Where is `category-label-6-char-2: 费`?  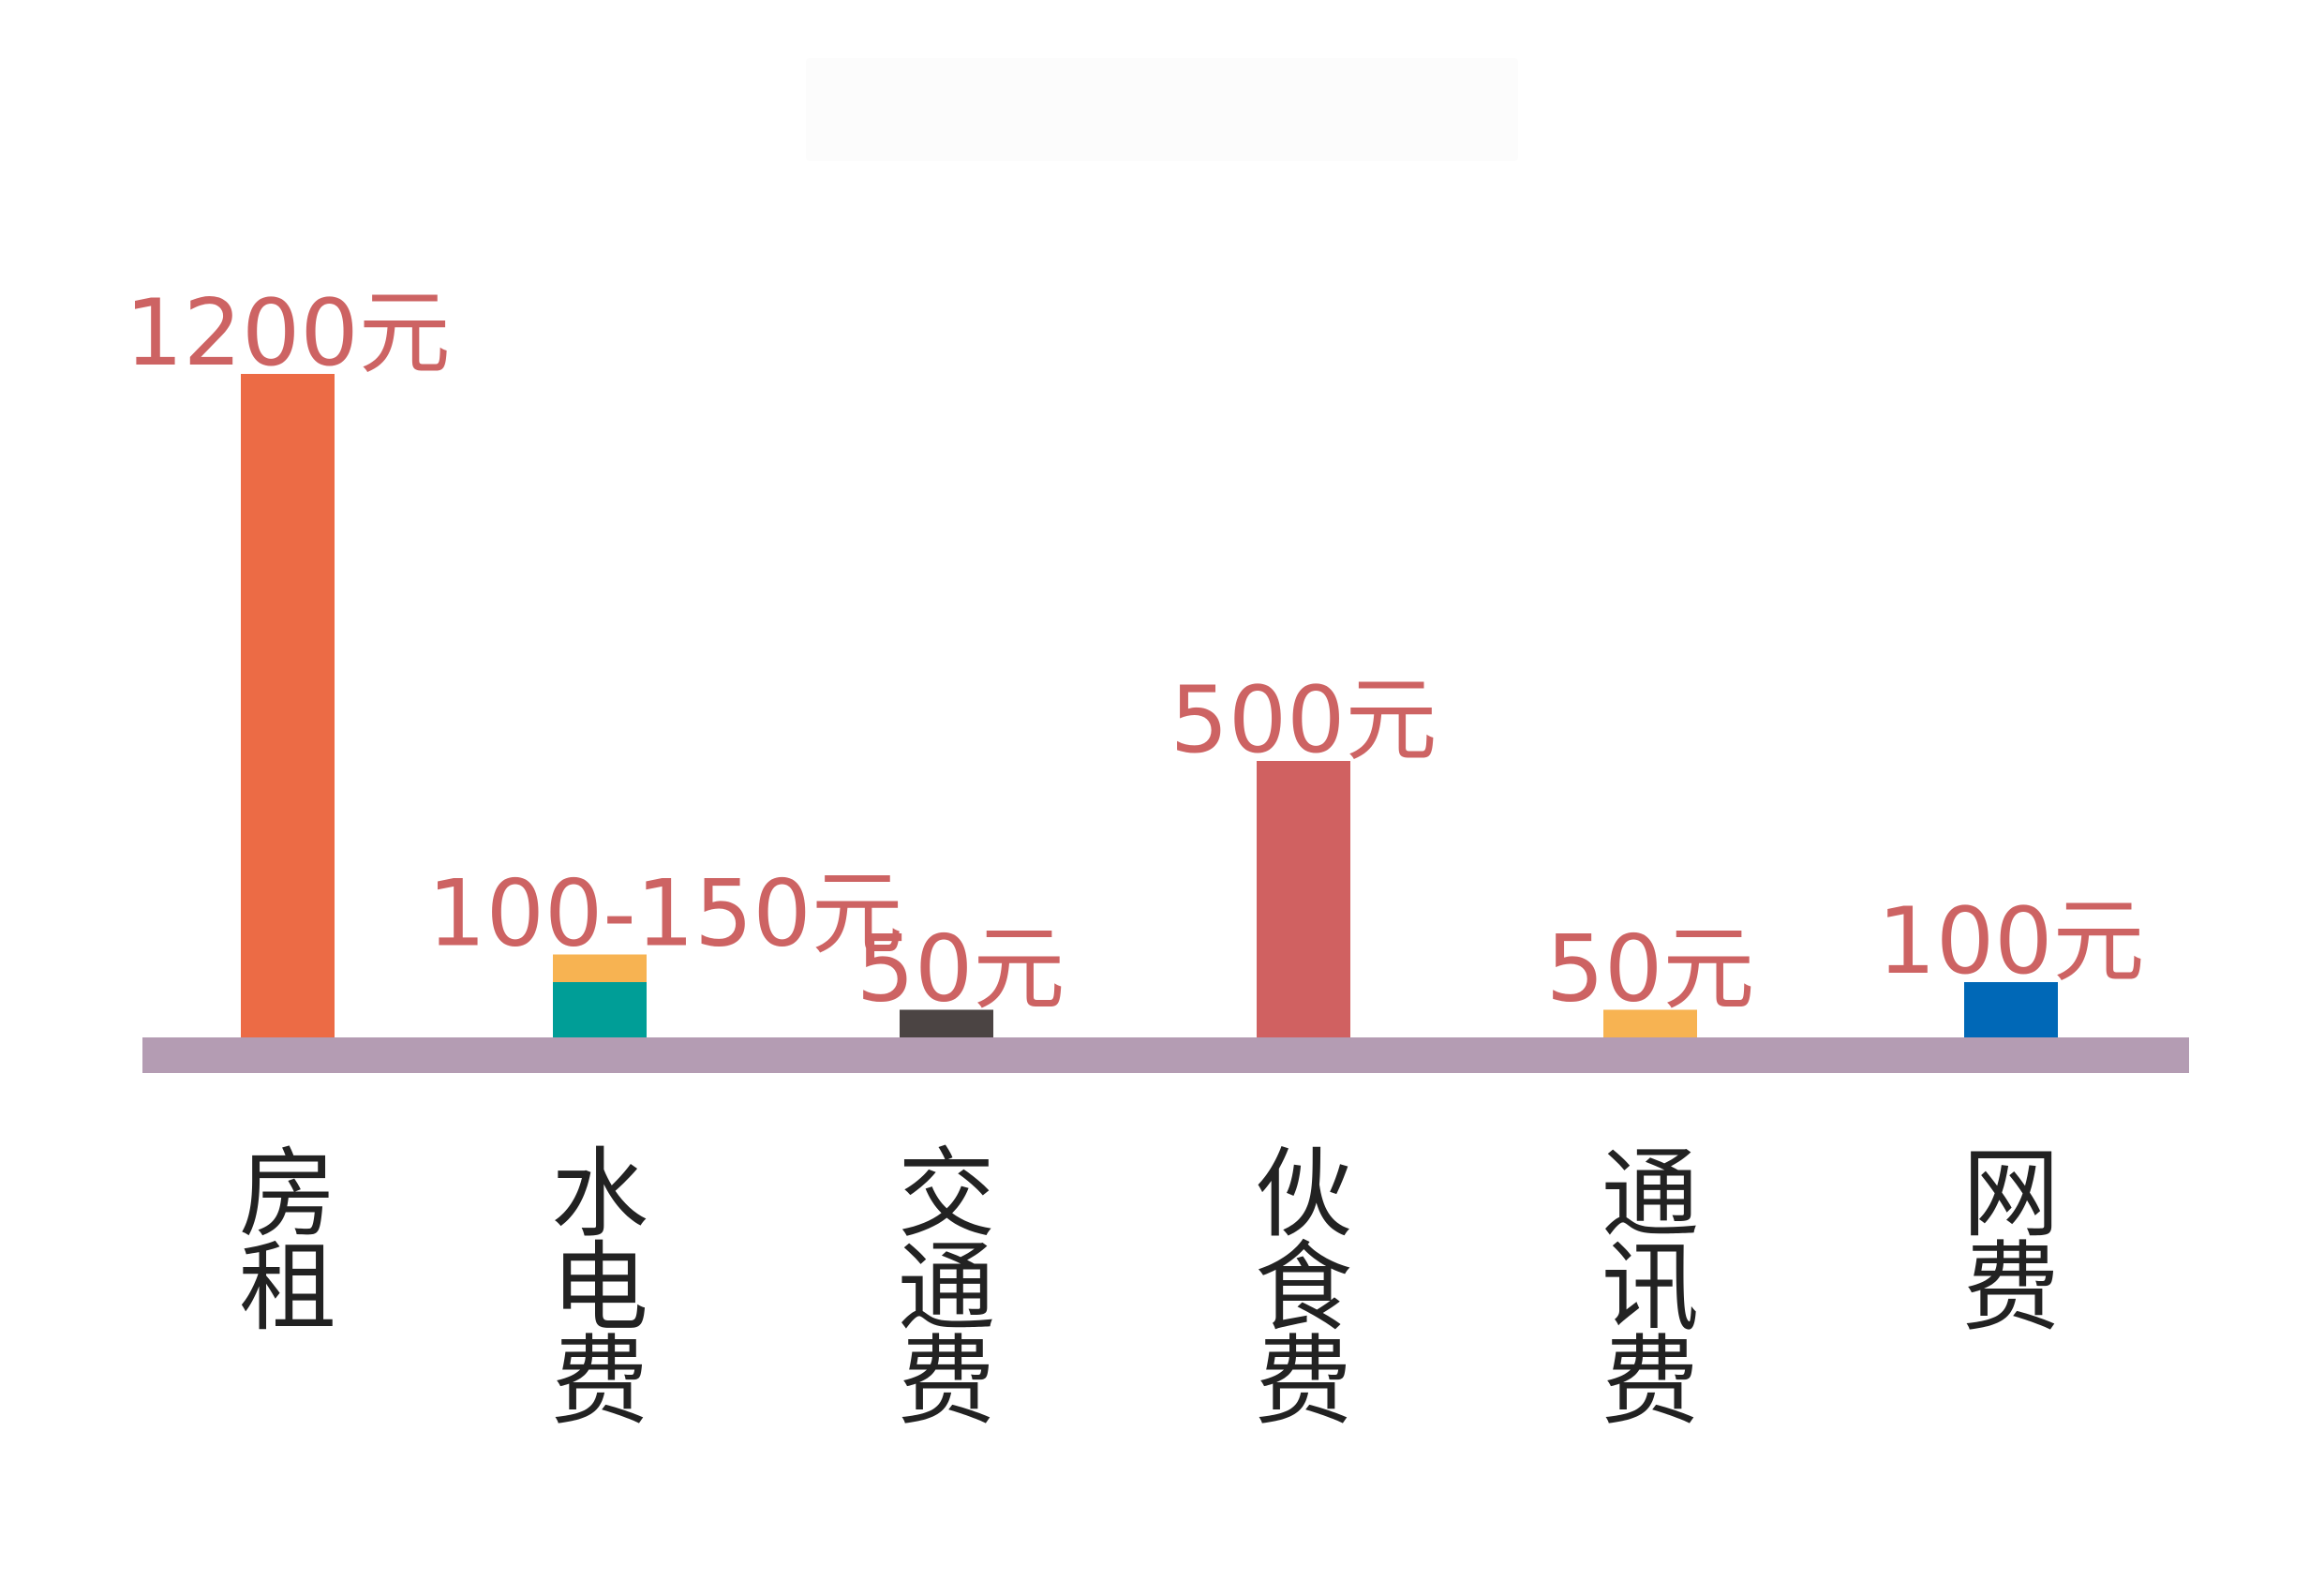 category-label-6-char-2: 费 is located at coordinates (2011, 1287).